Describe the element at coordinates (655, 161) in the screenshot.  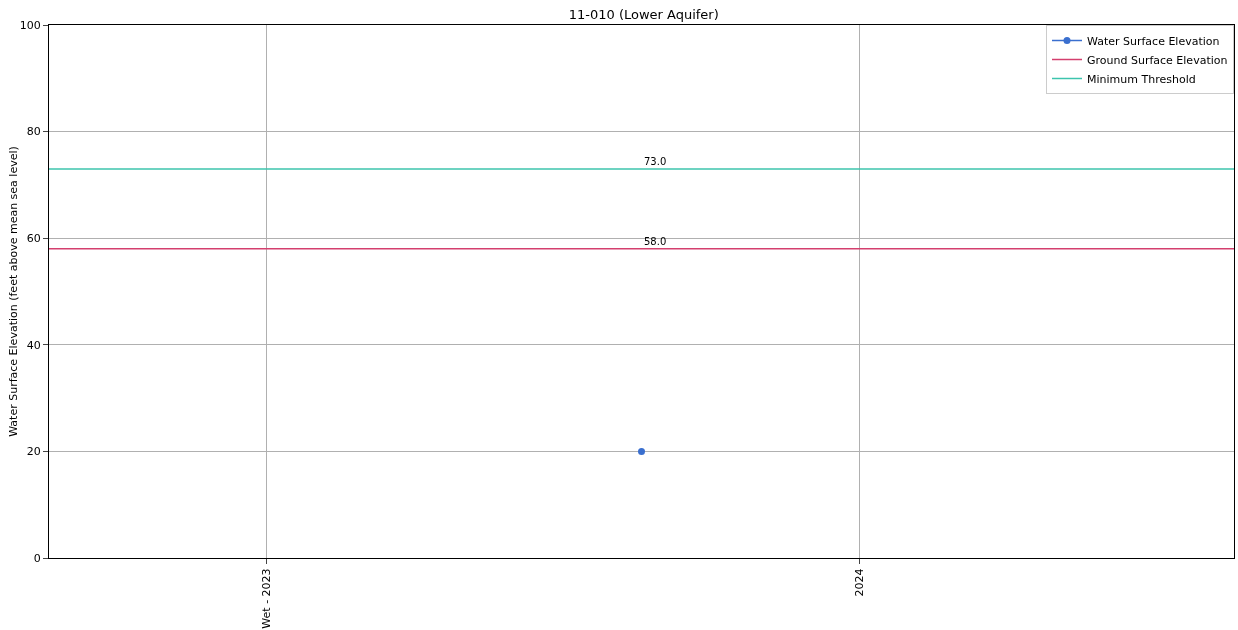
I see `annotation: 73.0` at that location.